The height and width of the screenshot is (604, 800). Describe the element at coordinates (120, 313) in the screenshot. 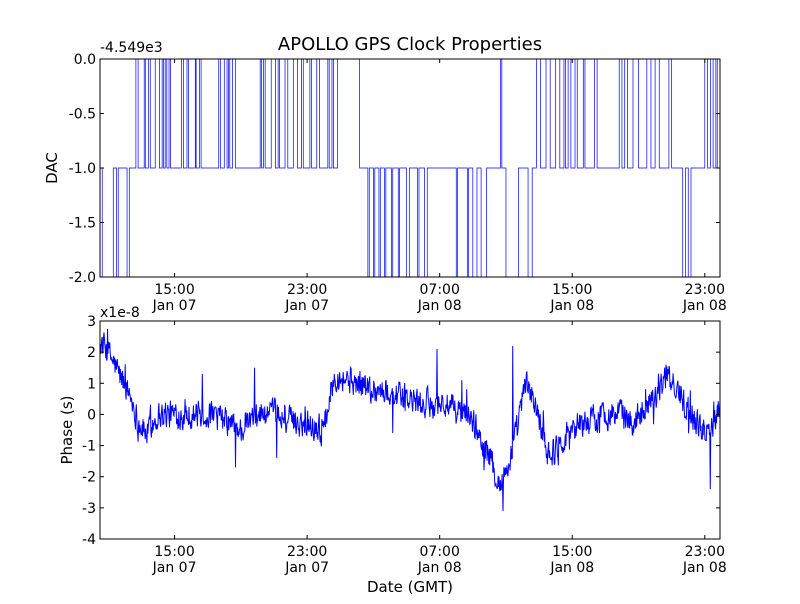

I see `phase-offset-label: x1e-8` at that location.